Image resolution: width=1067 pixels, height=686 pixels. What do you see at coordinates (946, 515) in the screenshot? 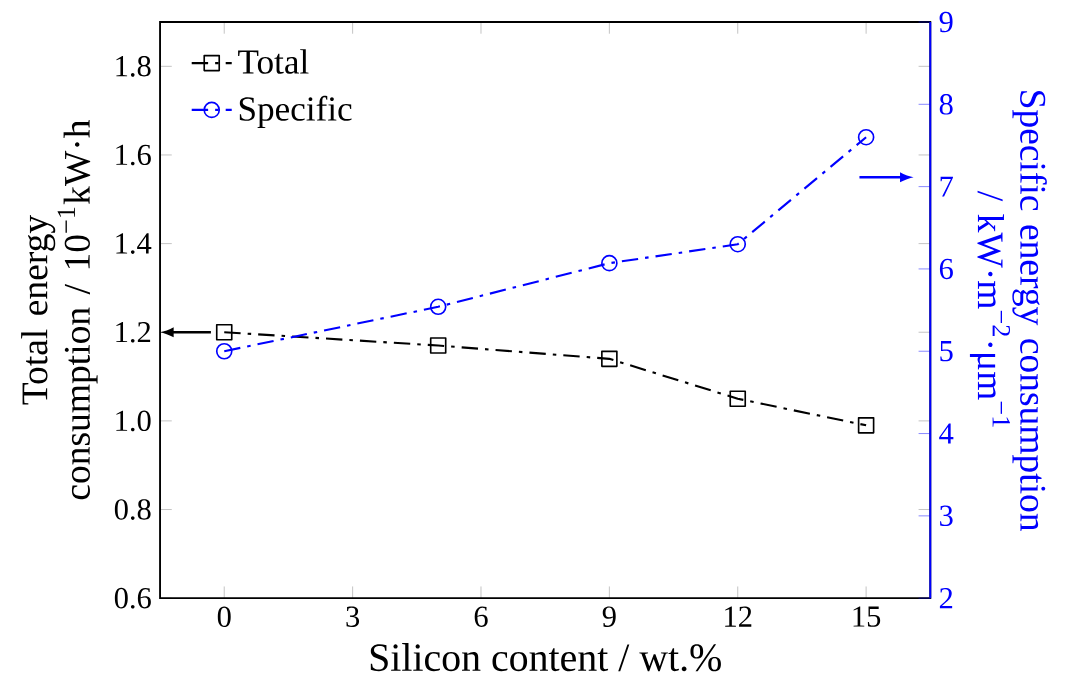
I see `y2-tick-label: 3` at bounding box center [946, 515].